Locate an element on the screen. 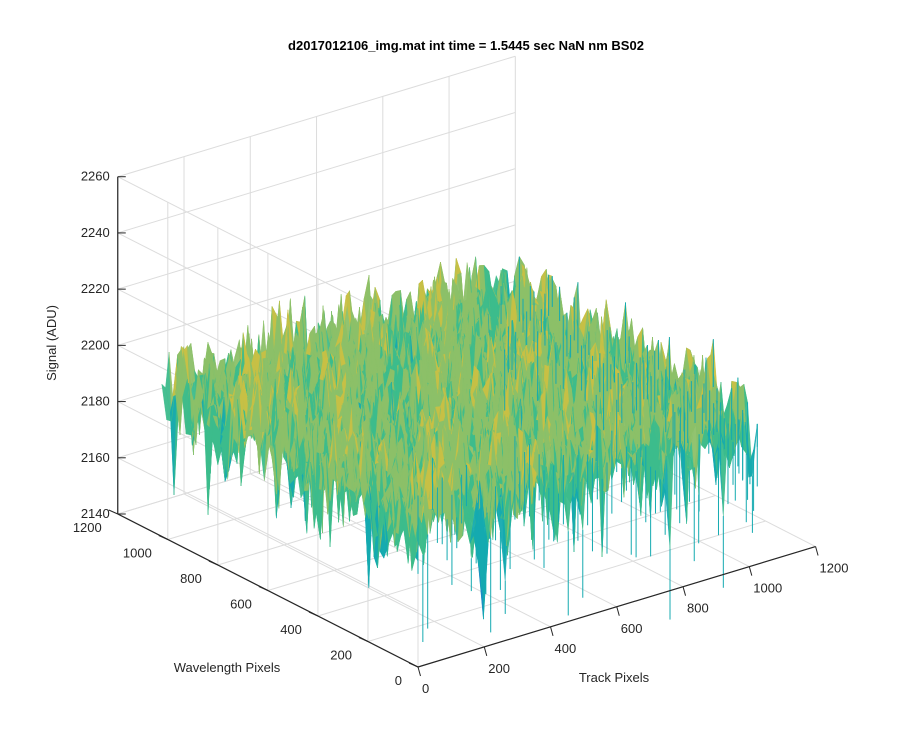 This screenshot has height=750, width=900. grid-line-z-side is located at coordinates (268, 534).